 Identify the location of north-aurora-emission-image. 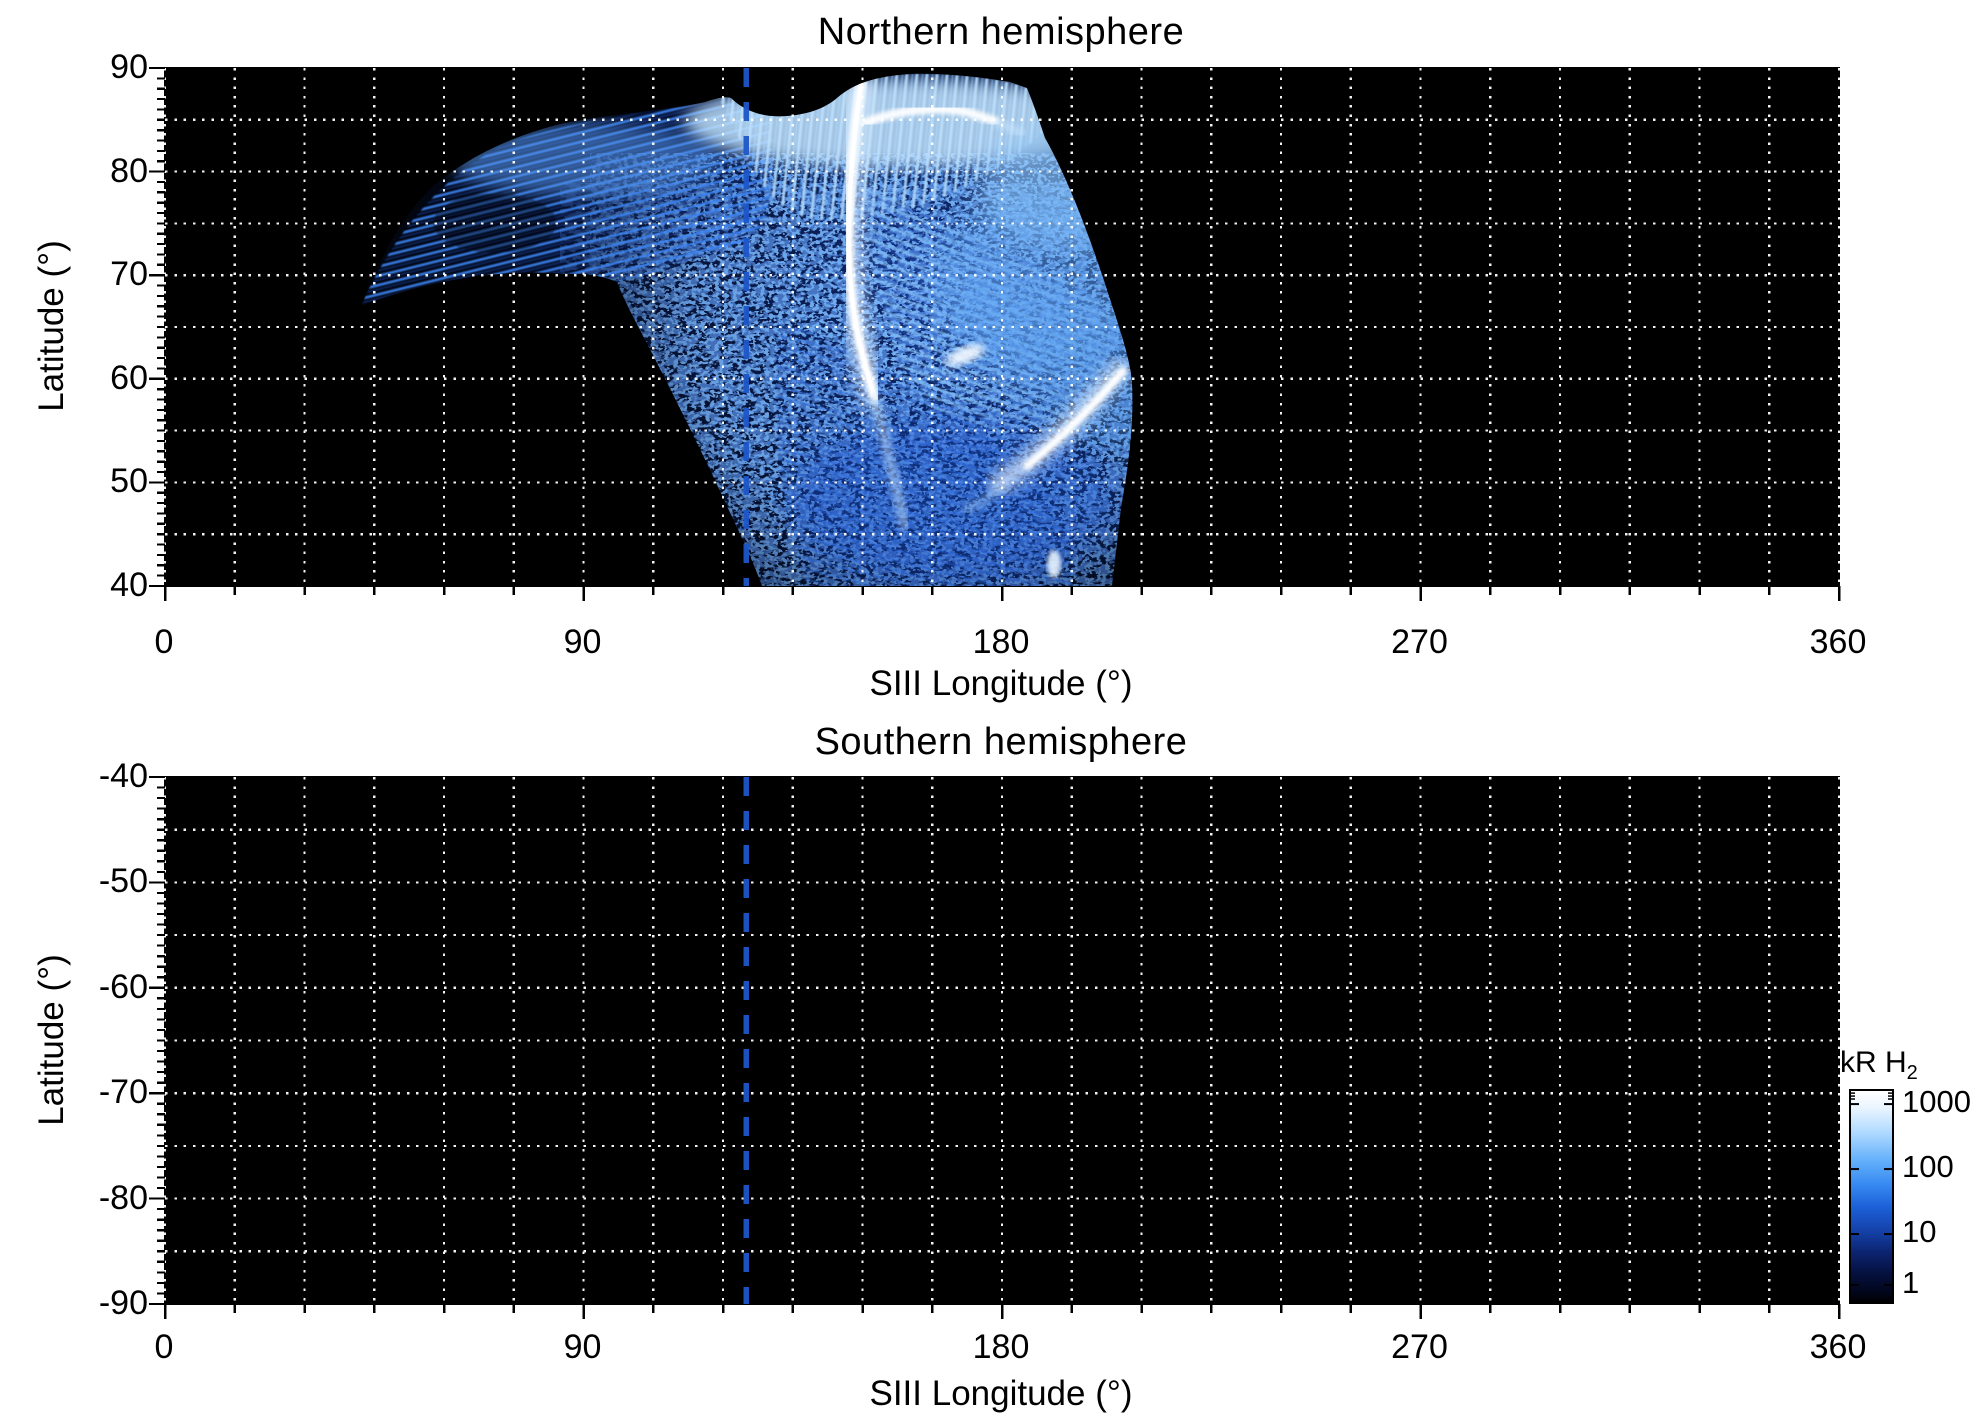
(747, 329).